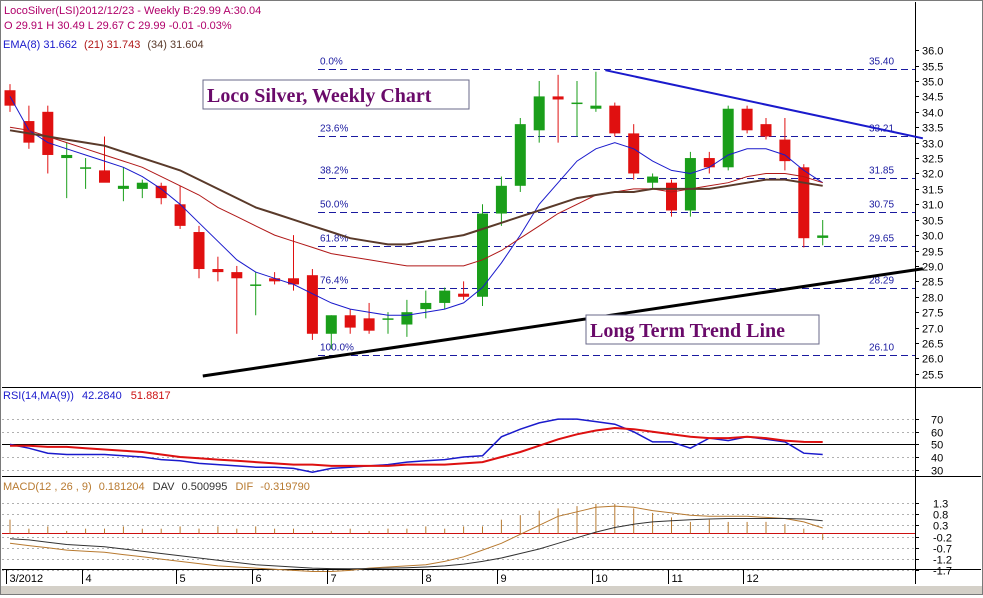 The image size is (983, 598). What do you see at coordinates (932, 283) in the screenshot?
I see `price-tick-label: 28.5` at bounding box center [932, 283].